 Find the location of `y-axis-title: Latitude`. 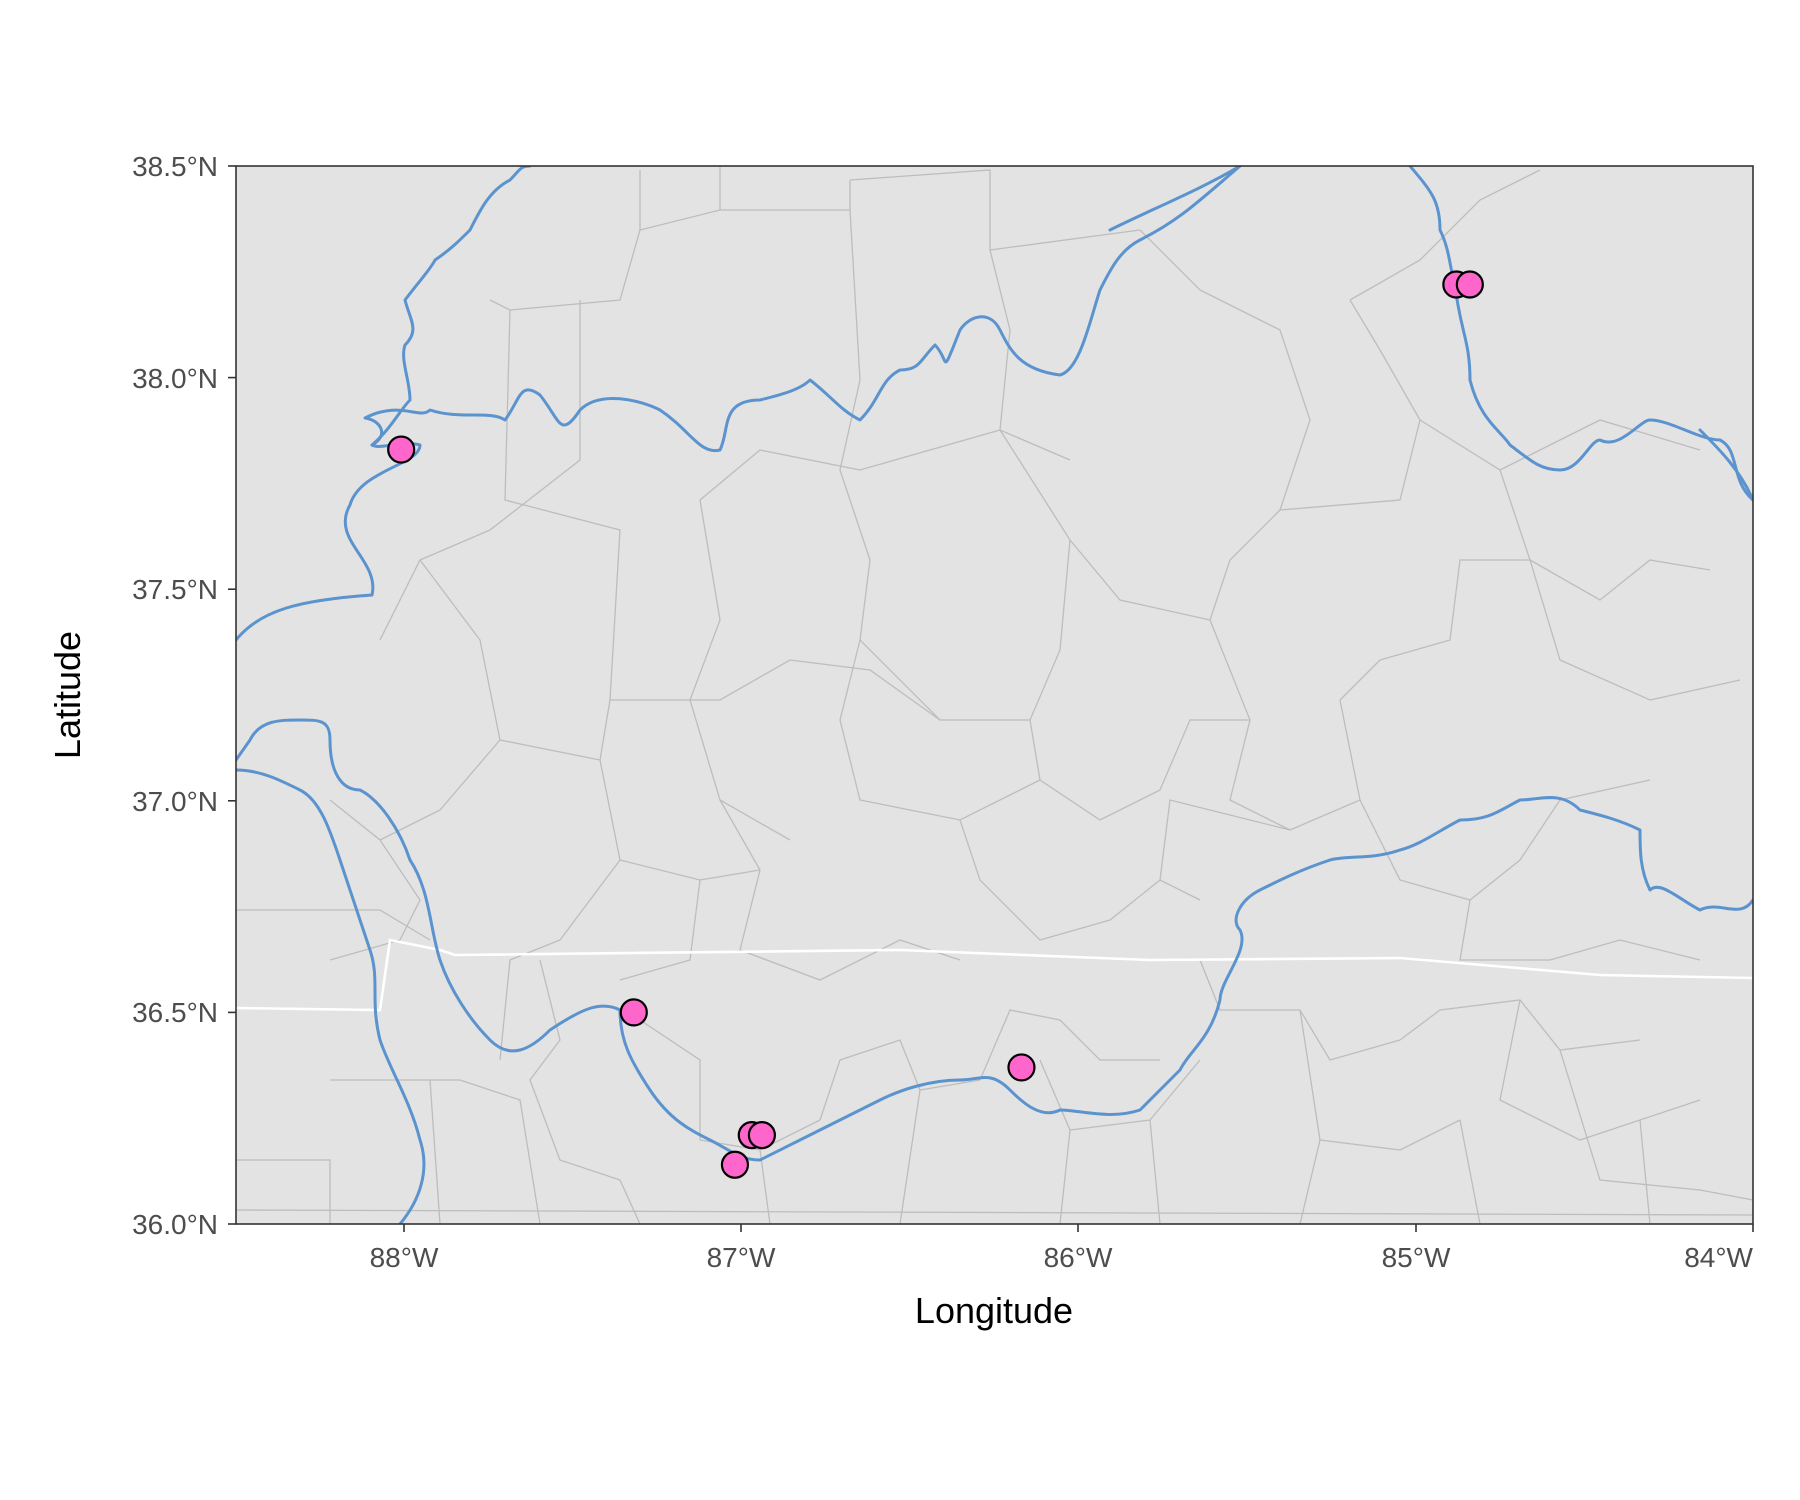

y-axis-title: Latitude is located at coordinates (67, 695).